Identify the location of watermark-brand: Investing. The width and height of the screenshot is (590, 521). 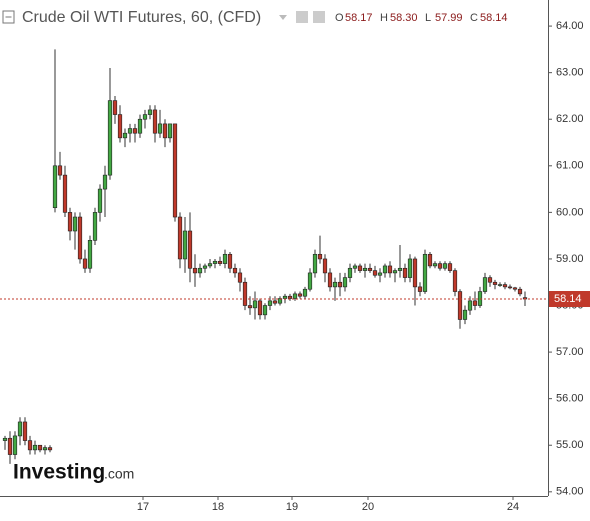
(59, 472).